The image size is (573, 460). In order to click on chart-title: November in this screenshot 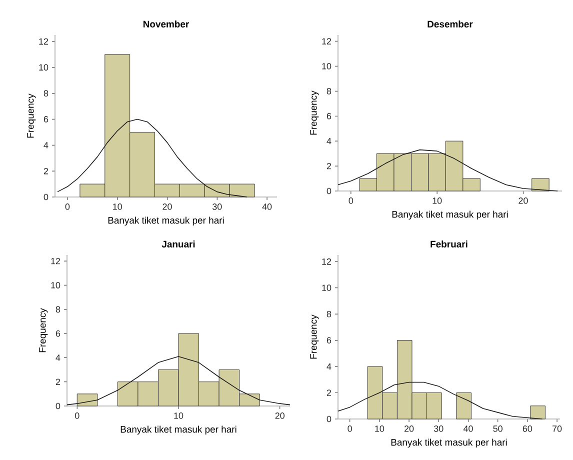, I will do `click(167, 24)`.